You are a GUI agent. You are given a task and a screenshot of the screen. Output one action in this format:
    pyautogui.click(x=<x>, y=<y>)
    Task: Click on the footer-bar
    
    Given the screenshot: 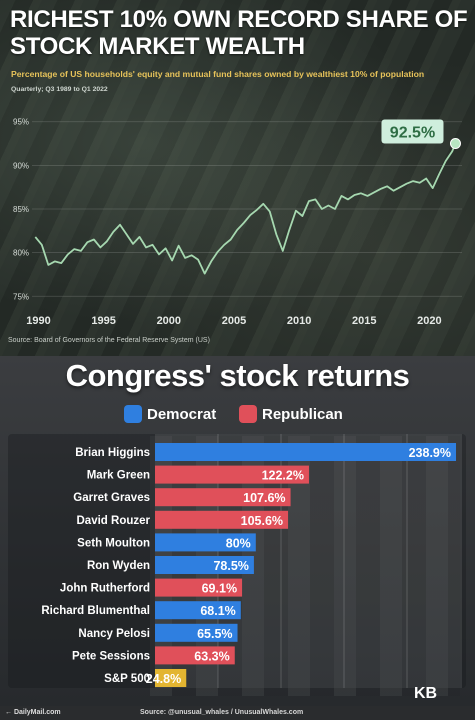 What is the action you would take?
    pyautogui.click(x=237, y=713)
    